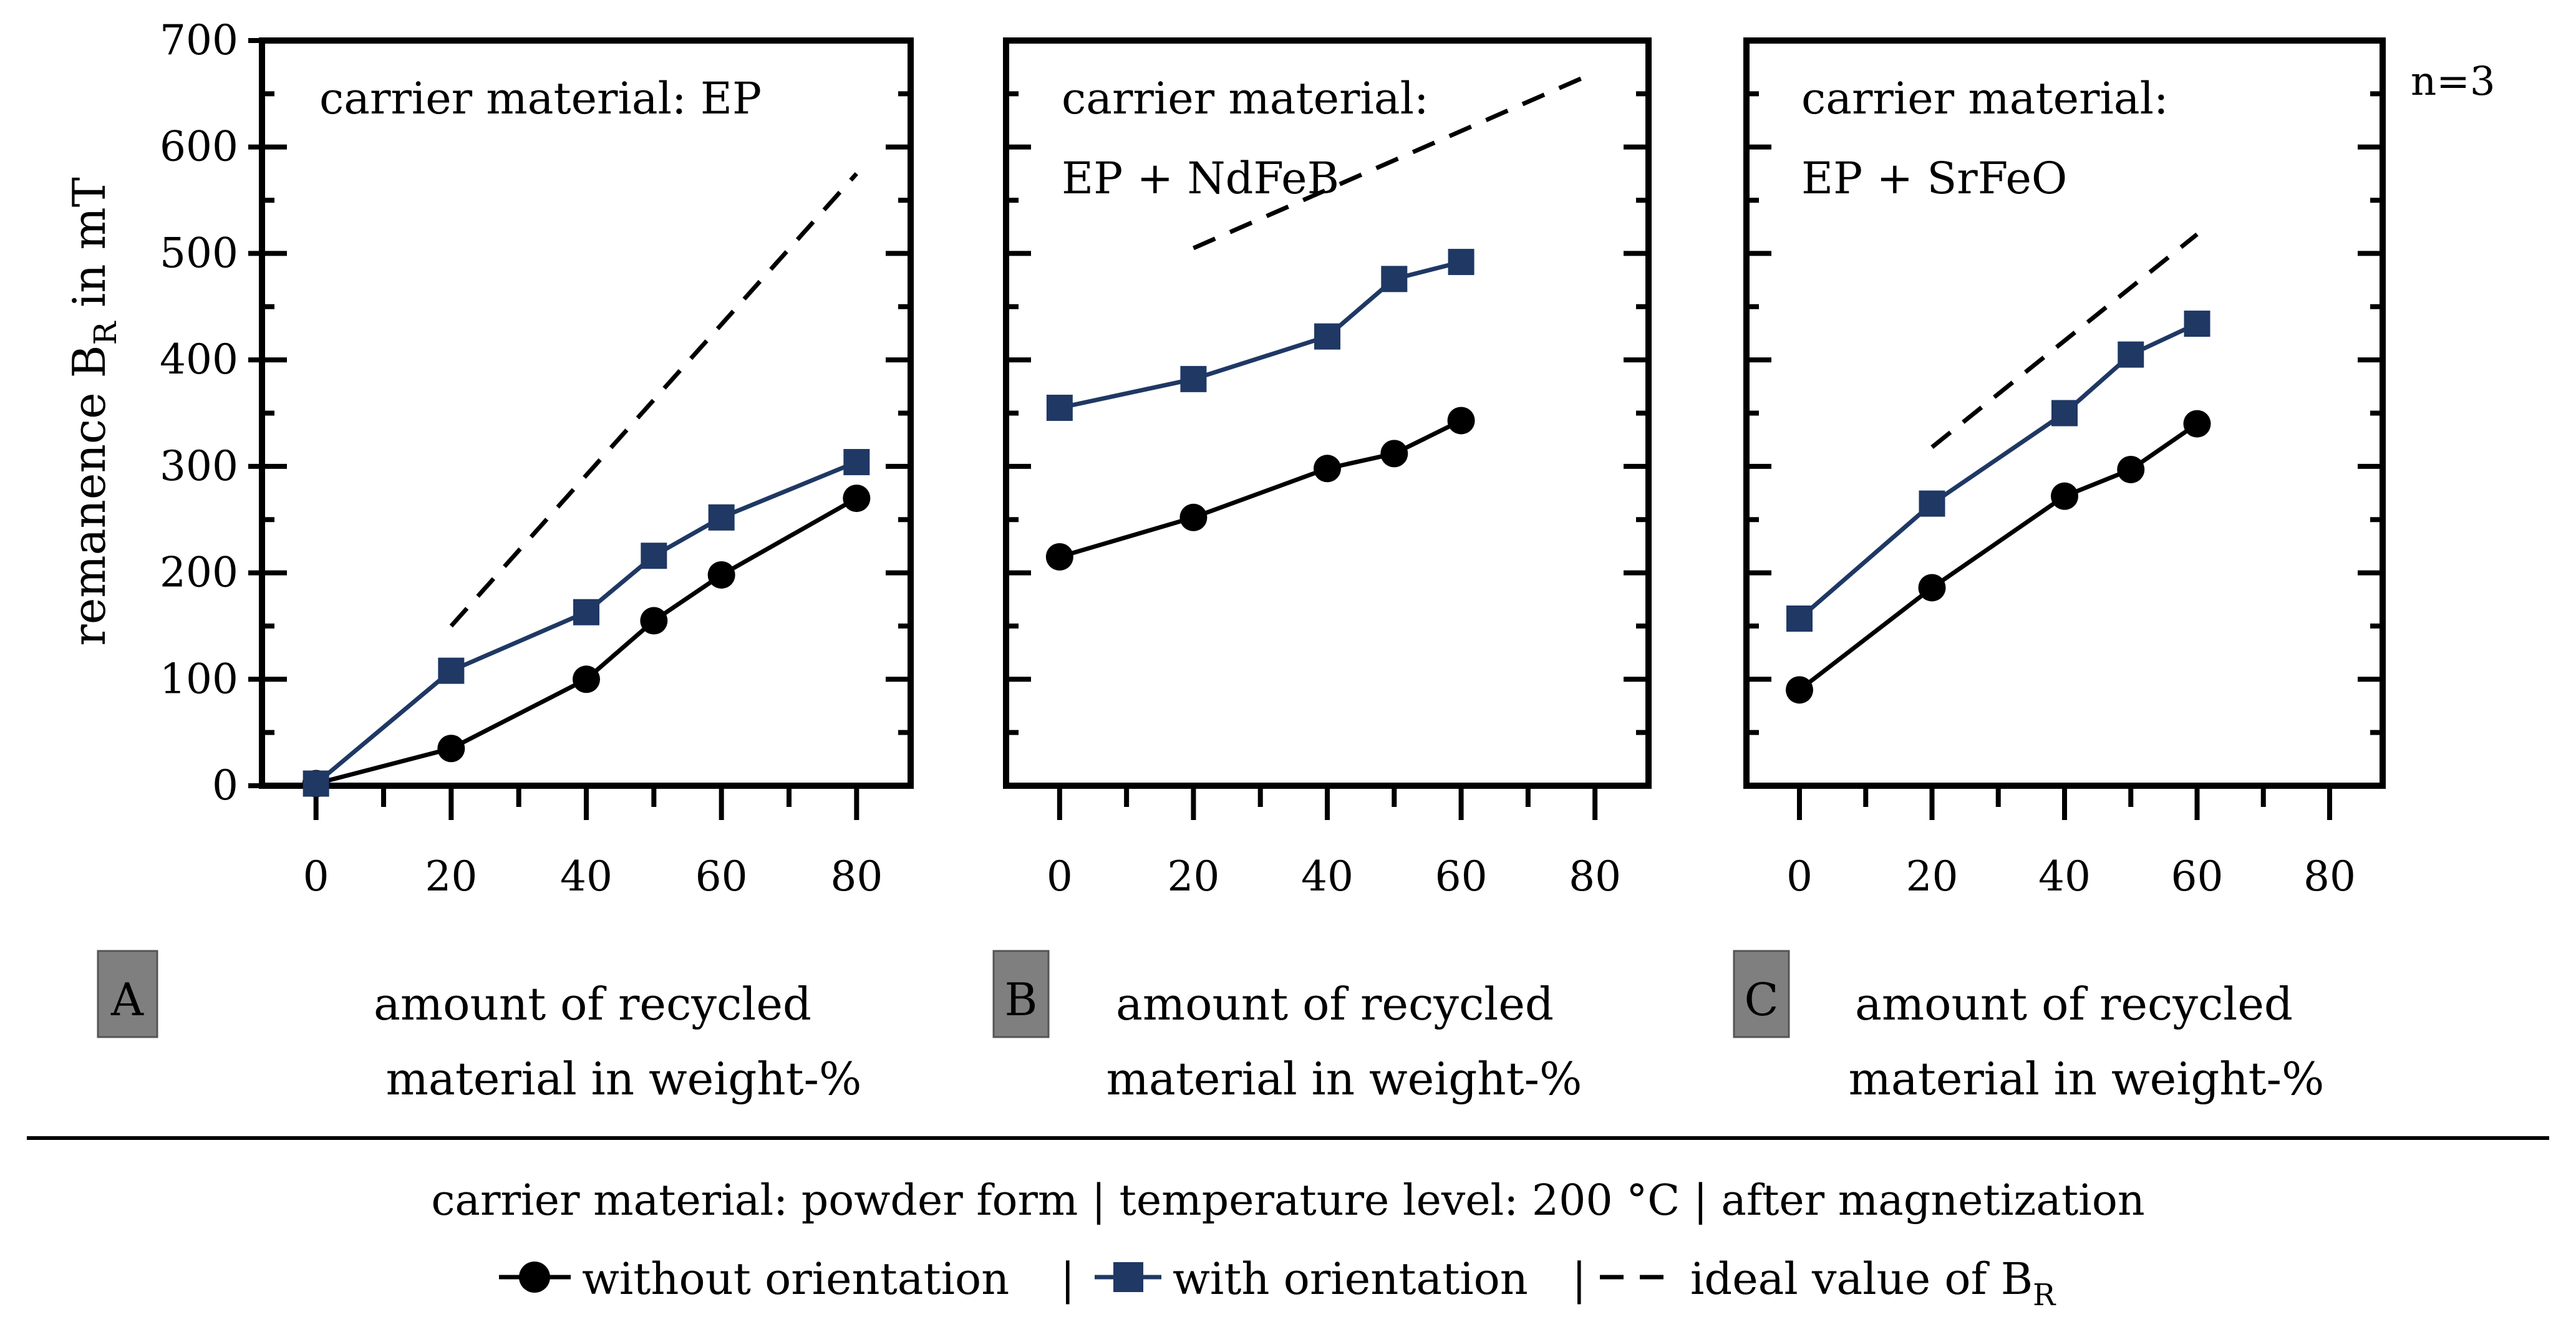  Describe the element at coordinates (586, 876) in the screenshot. I see `panel-a-x-tick-label-40: 40` at that location.